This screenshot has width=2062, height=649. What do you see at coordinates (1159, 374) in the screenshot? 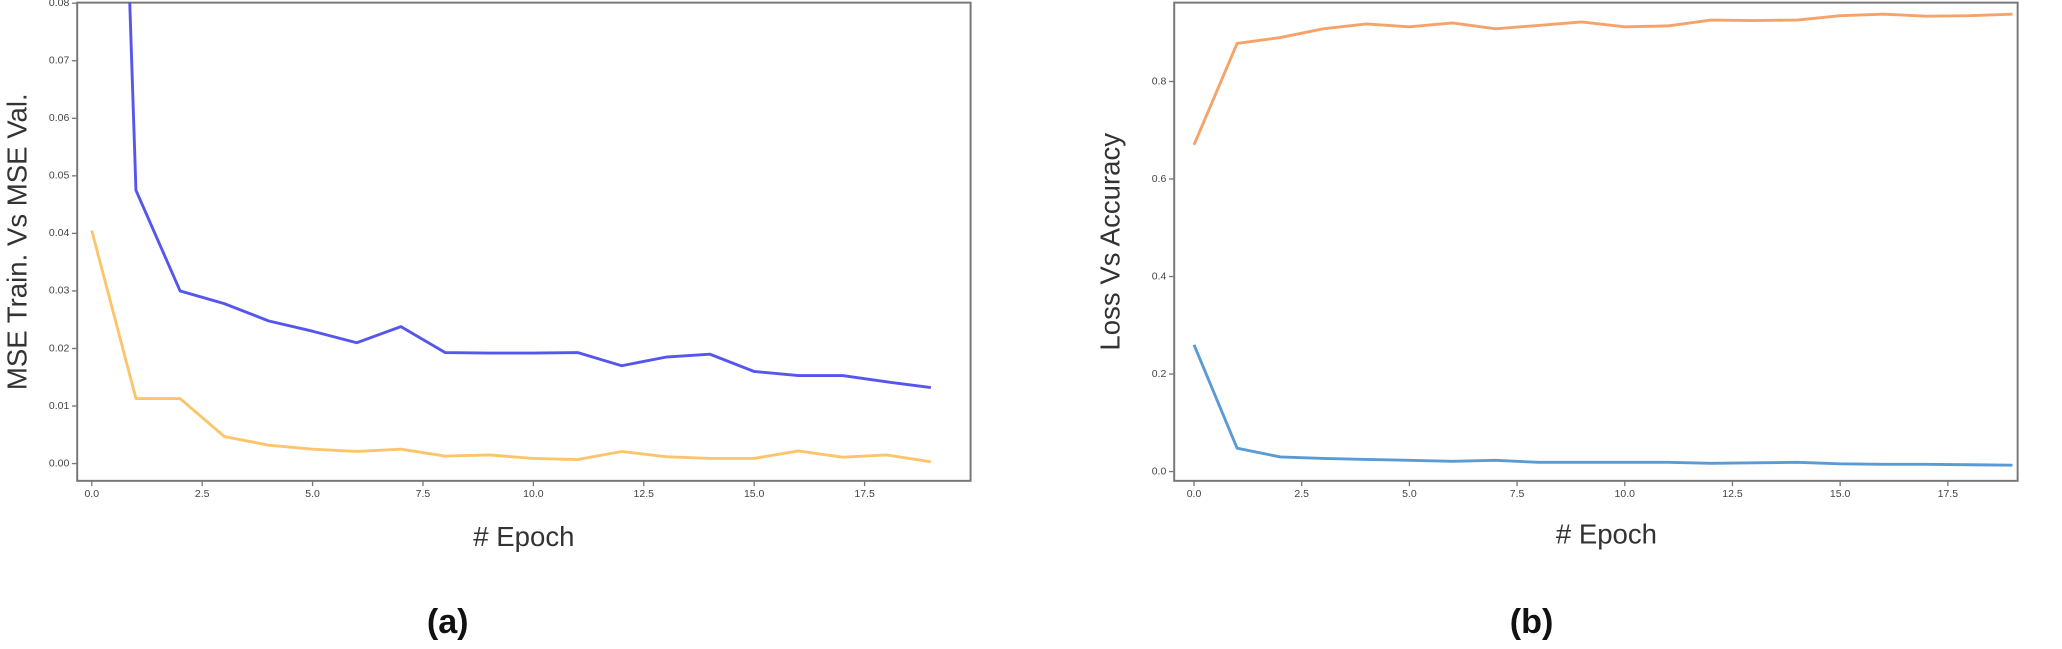
I see `y-tick-label: 0.2` at bounding box center [1159, 374].